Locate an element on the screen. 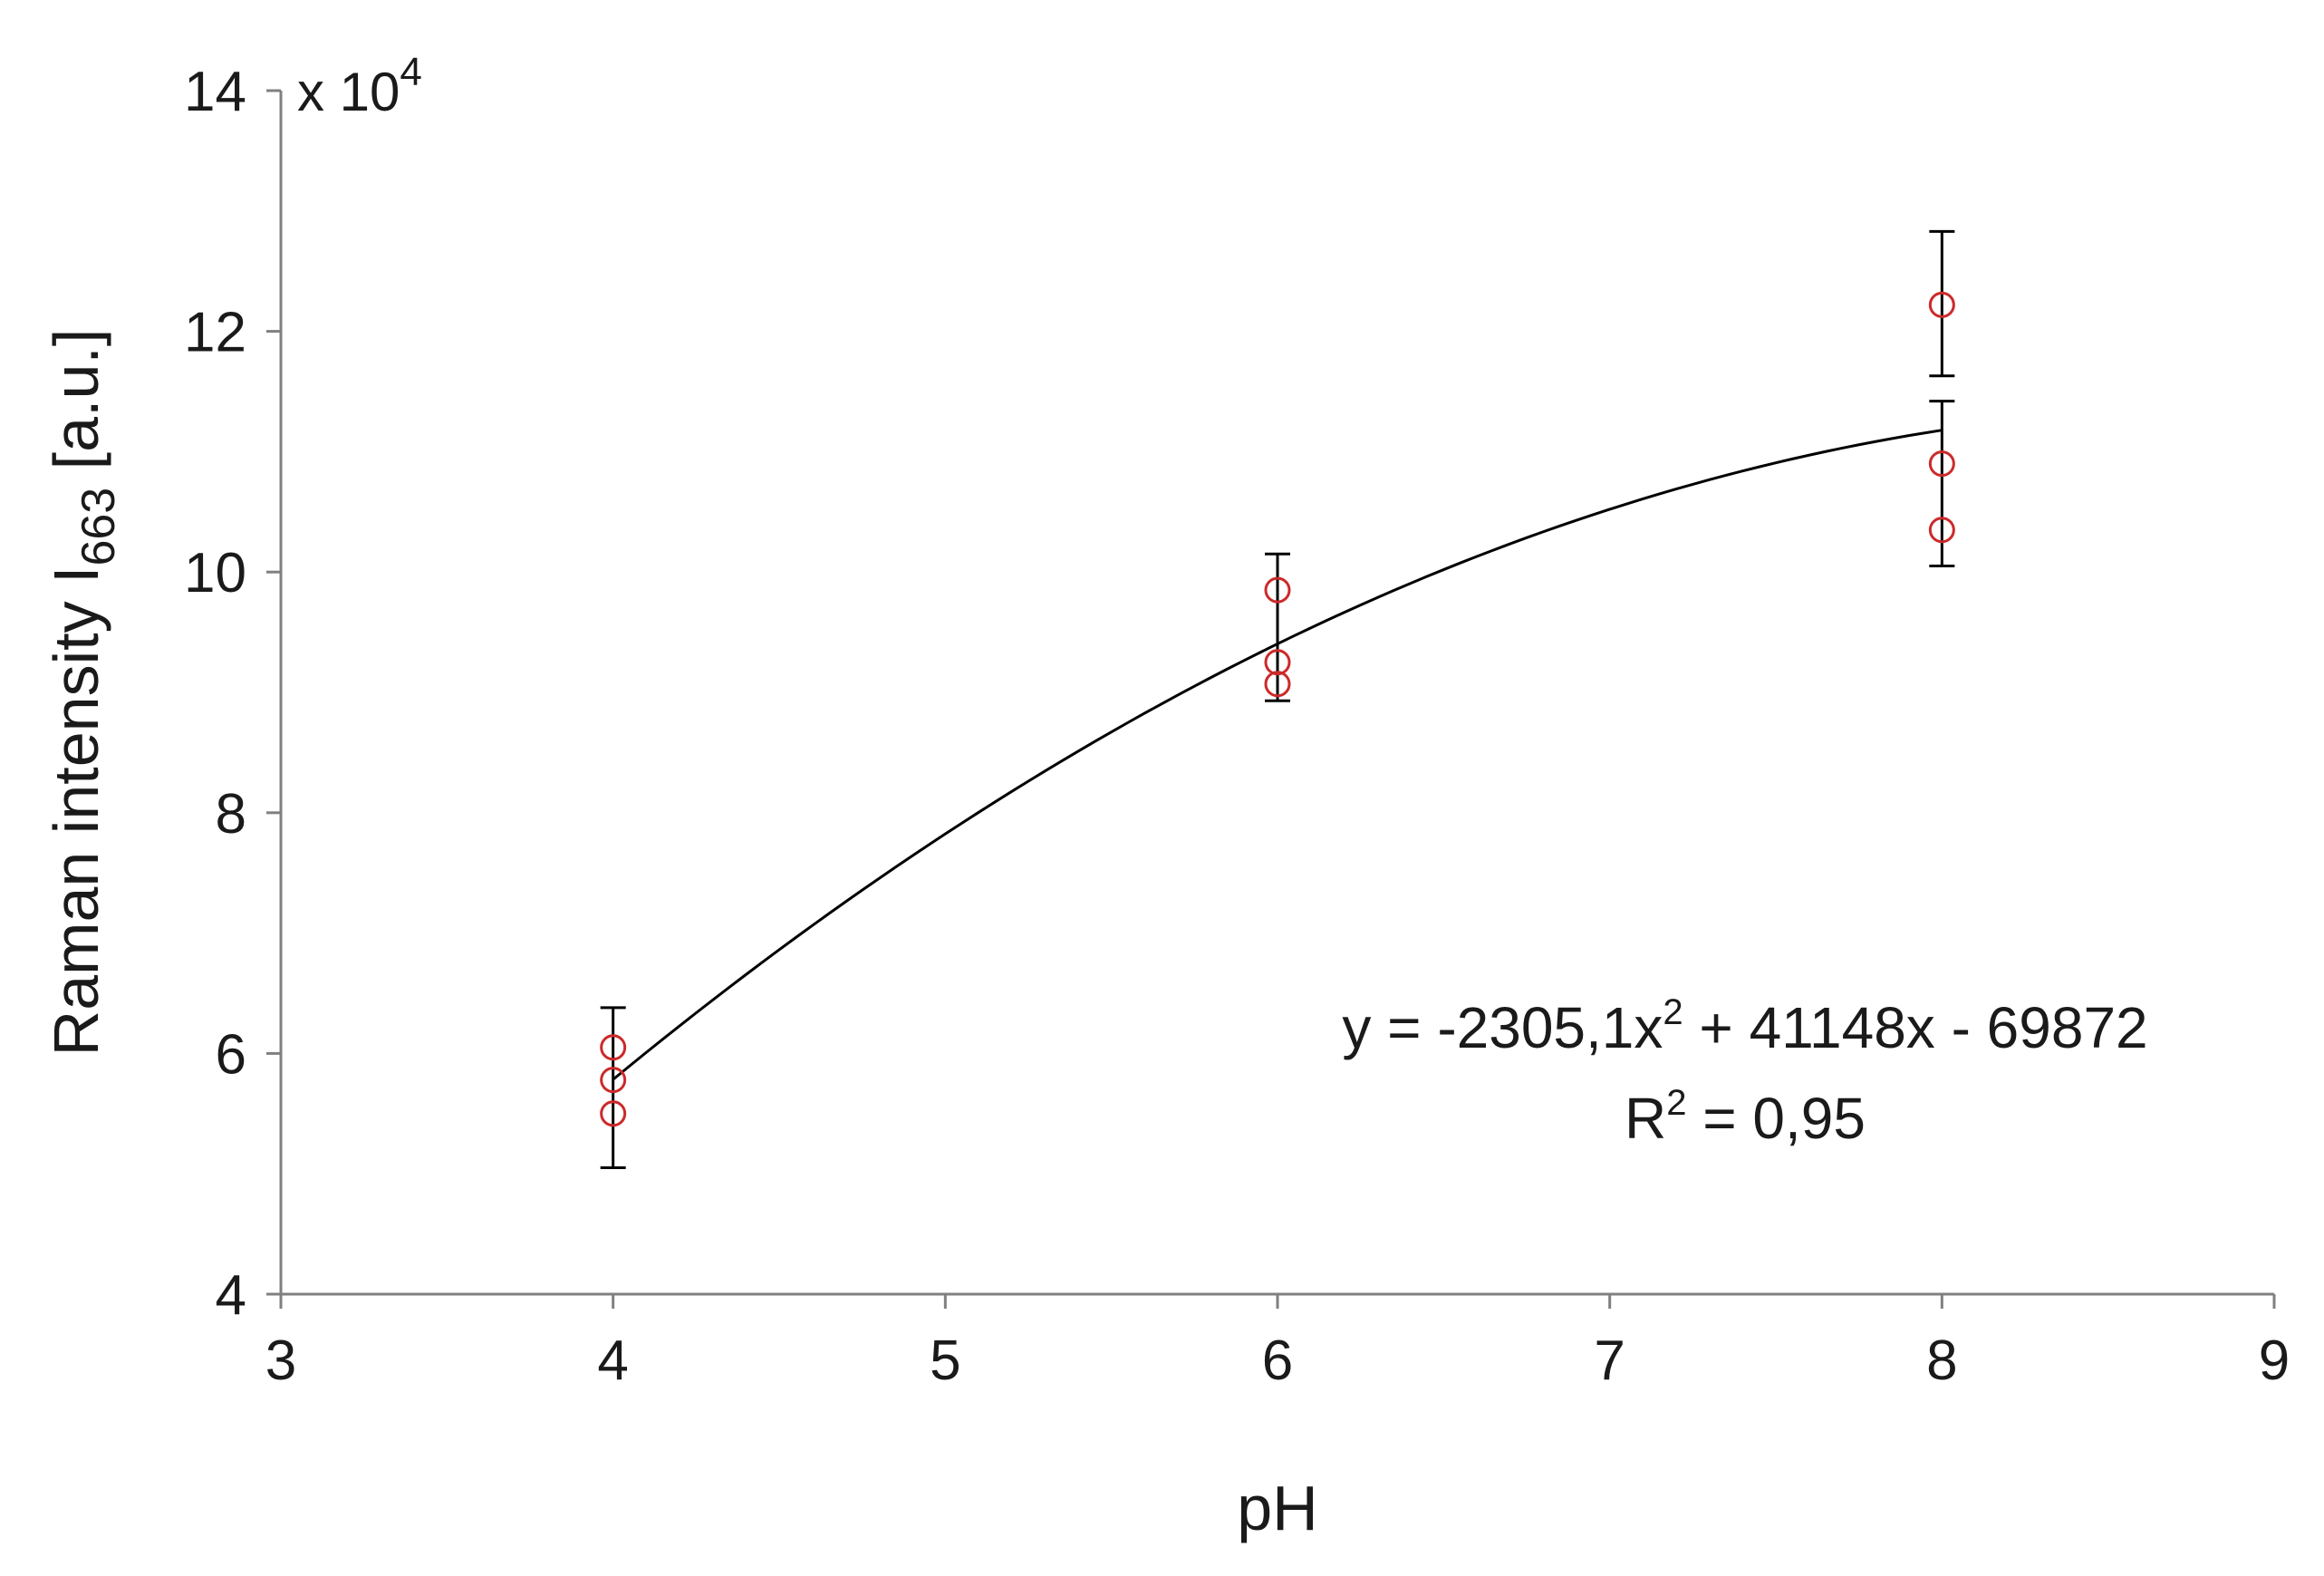 Image resolution: width=2324 pixels, height=1576 pixels. x-tick-label: 7 is located at coordinates (1609, 1360).